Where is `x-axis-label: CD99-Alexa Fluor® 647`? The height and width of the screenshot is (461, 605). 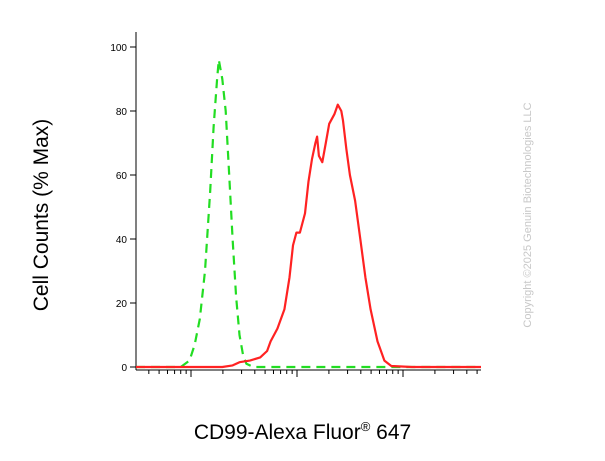
x-axis-label: CD99-Alexa Fluor® 647 is located at coordinates (302, 431).